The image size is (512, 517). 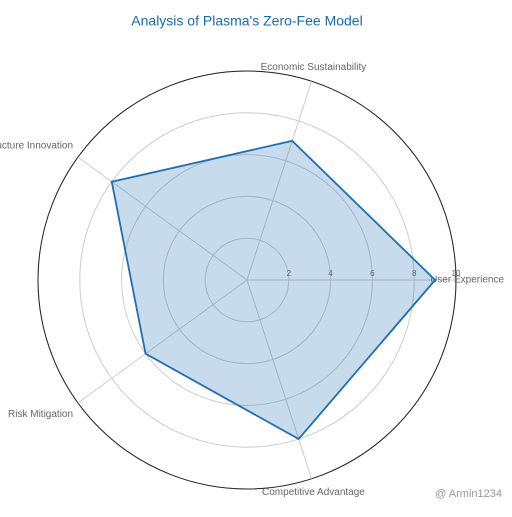 What do you see at coordinates (36, 145) in the screenshot?
I see `category-label: Infrastructure Innovation` at bounding box center [36, 145].